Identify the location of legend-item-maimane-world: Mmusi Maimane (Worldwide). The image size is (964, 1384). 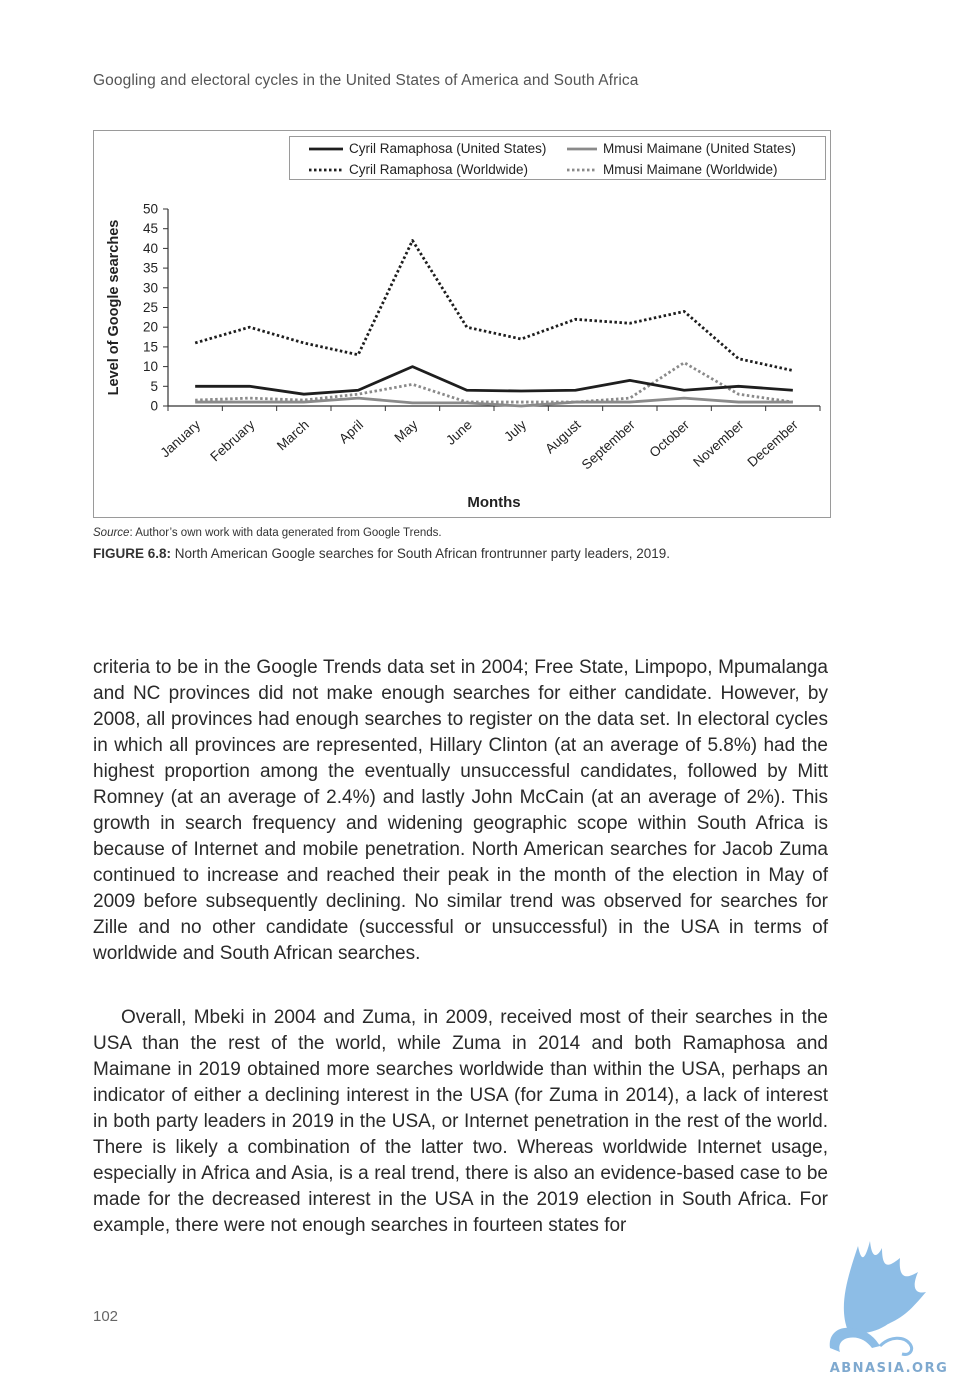
(672, 169).